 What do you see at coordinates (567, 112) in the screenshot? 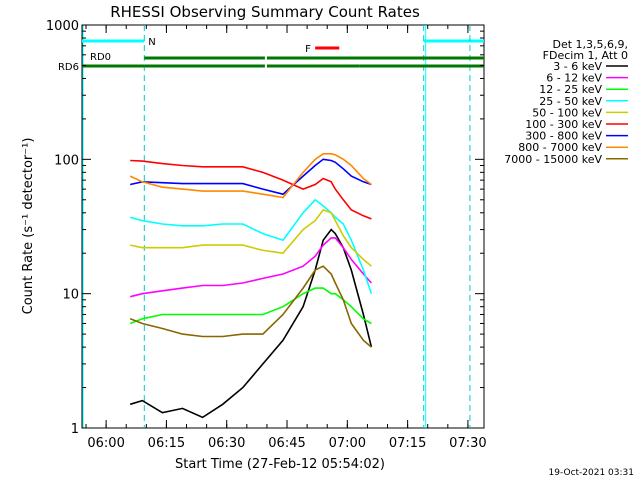
I see `legend-entry: 50 - 100 keV` at bounding box center [567, 112].